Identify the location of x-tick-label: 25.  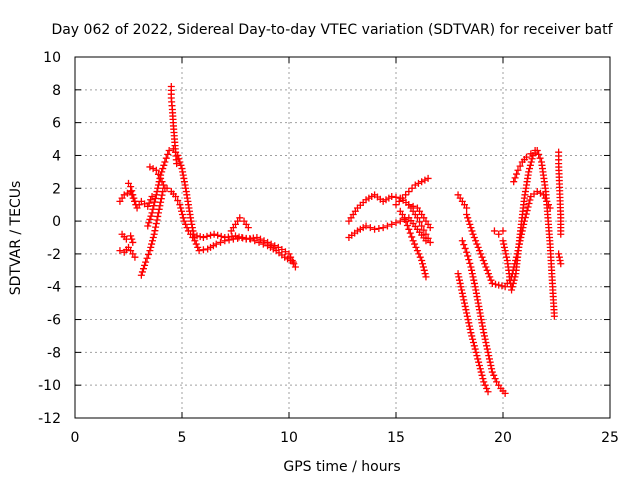
(610, 438).